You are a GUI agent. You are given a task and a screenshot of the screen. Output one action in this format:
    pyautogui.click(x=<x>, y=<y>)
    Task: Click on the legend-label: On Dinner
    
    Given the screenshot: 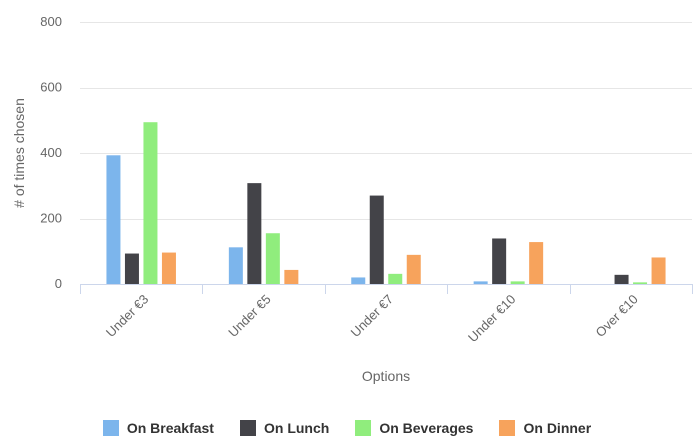 What is the action you would take?
    pyautogui.click(x=557, y=428)
    